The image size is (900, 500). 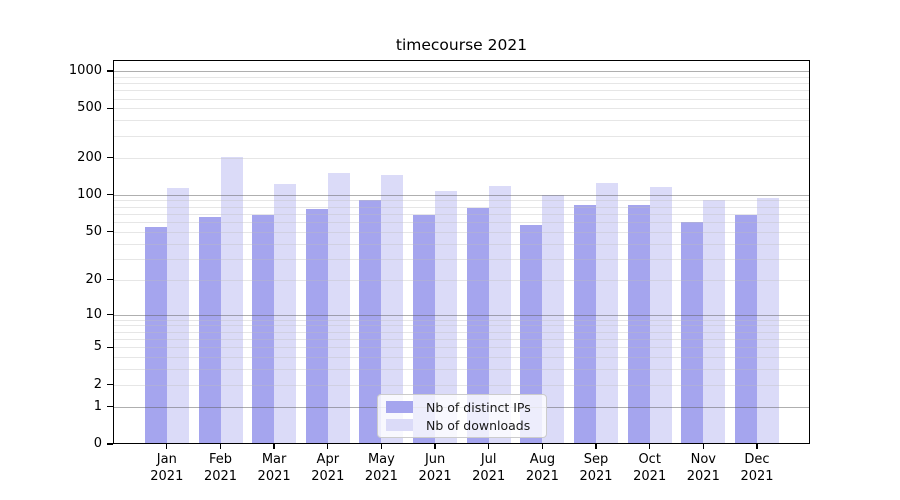 I want to click on y-tick-label-200: 200, so click(x=89, y=157).